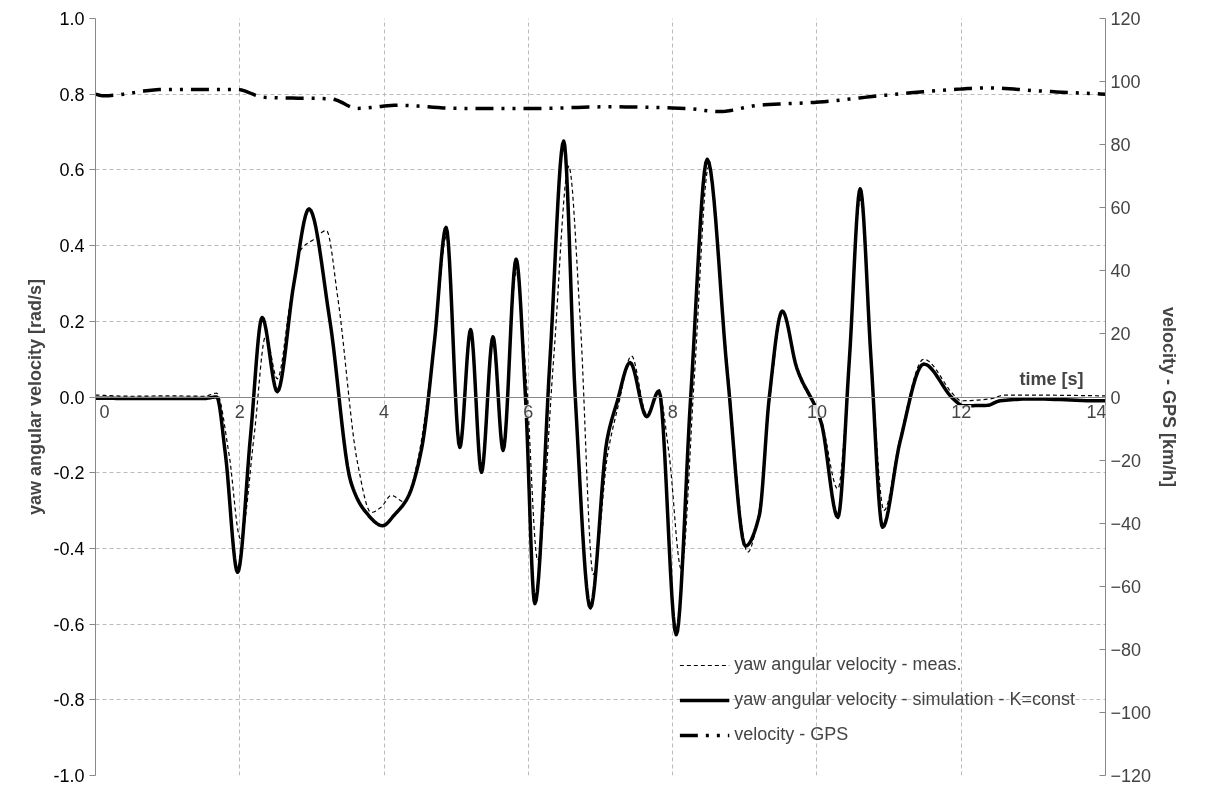 This screenshot has width=1215, height=789. What do you see at coordinates (1126, 460) in the screenshot?
I see `y2-tick-label: −20` at bounding box center [1126, 460].